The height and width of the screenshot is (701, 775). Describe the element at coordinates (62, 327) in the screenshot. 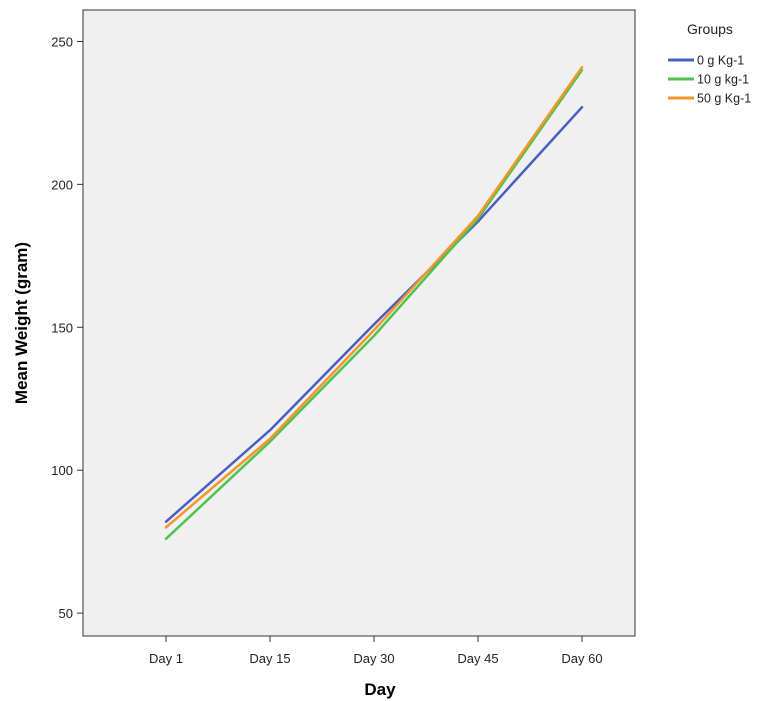

I see `y-tick-label: 150` at that location.